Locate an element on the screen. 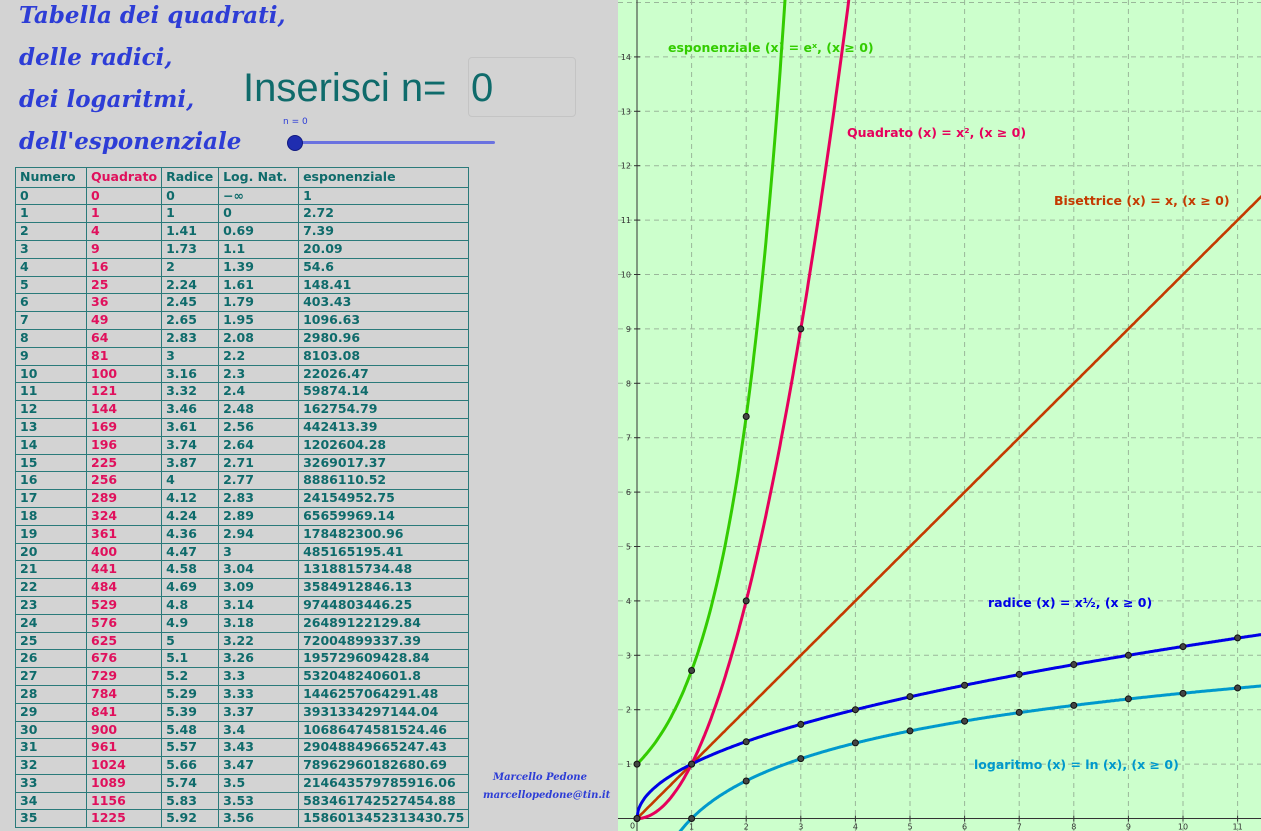  cell-quadrato: 1 is located at coordinates (124, 214).